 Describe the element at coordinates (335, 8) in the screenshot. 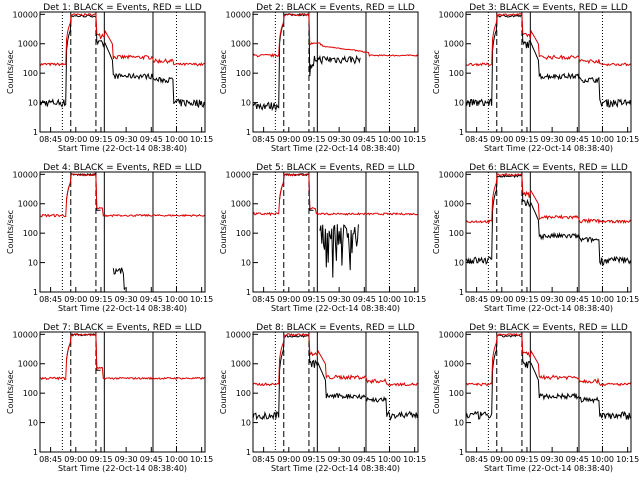

I see `panel-title: Det 2: BLACK = Events, RED = LLD` at that location.